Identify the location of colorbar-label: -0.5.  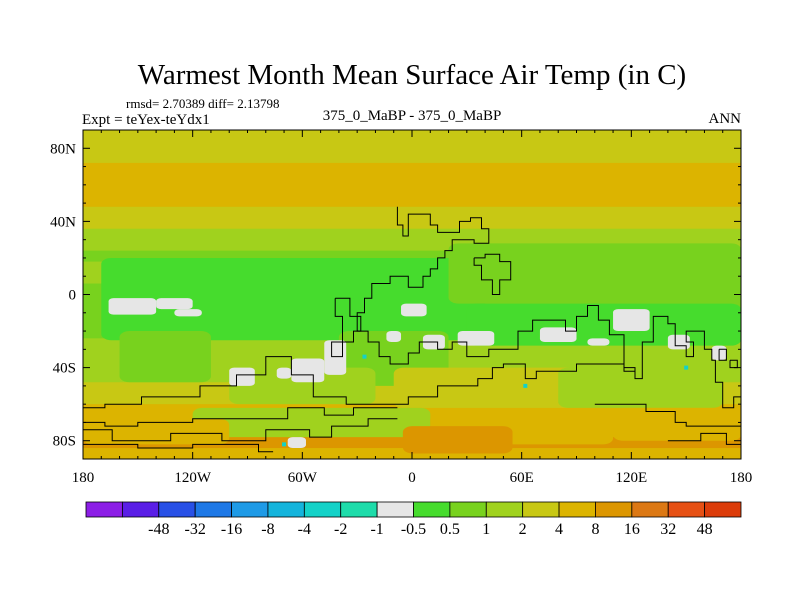
(413, 529).